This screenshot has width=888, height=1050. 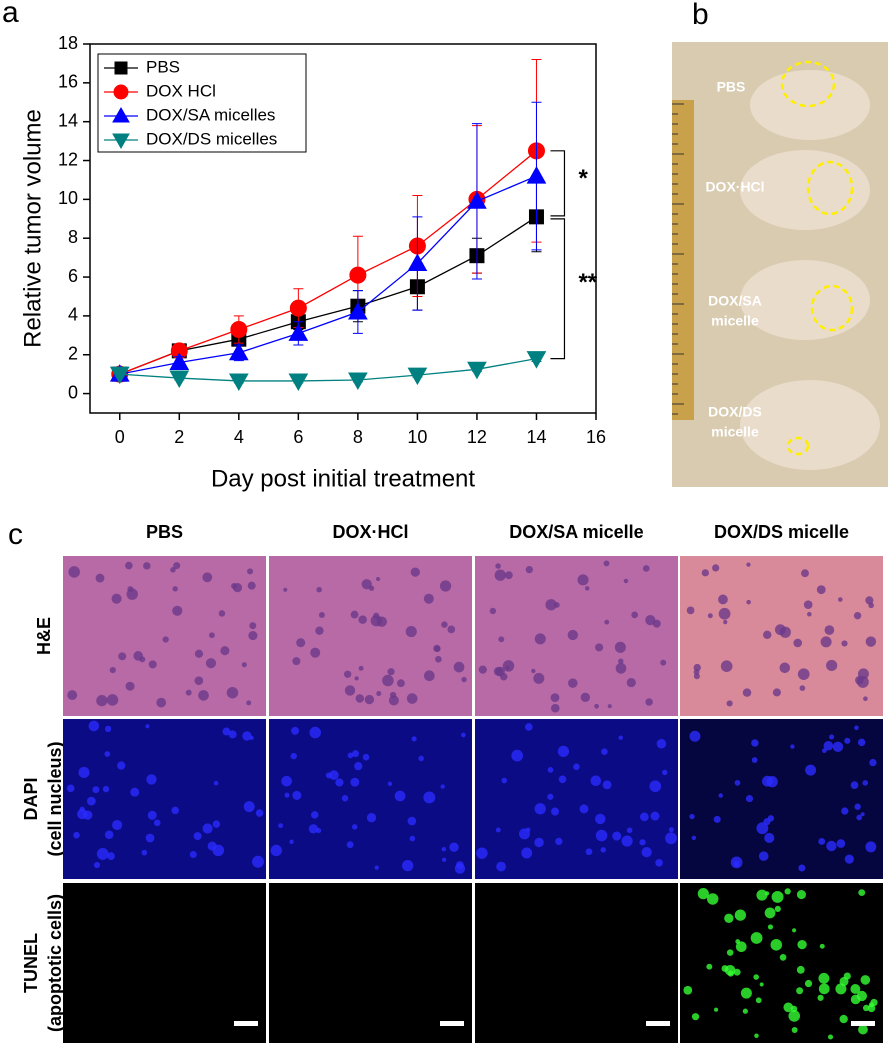 What do you see at coordinates (371, 532) in the screenshot?
I see `column-header: DOX·HCl` at bounding box center [371, 532].